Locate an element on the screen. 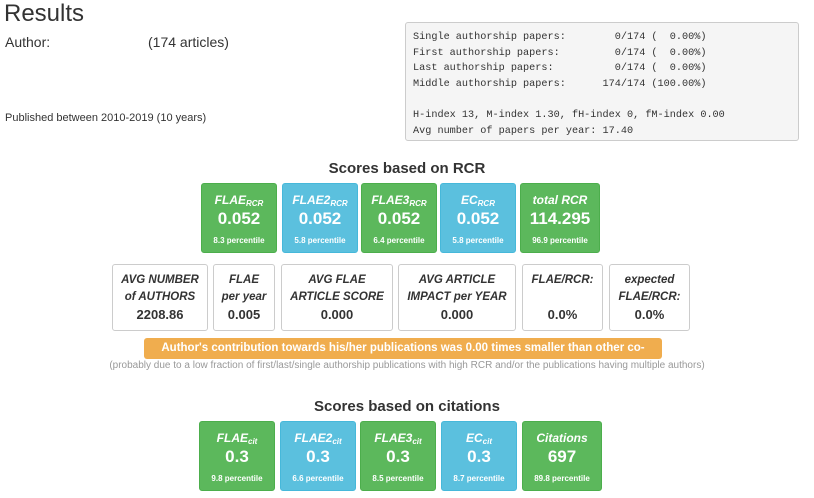 The width and height of the screenshot is (814, 498). tile-percentile: 8.7 percentile is located at coordinates (479, 478).